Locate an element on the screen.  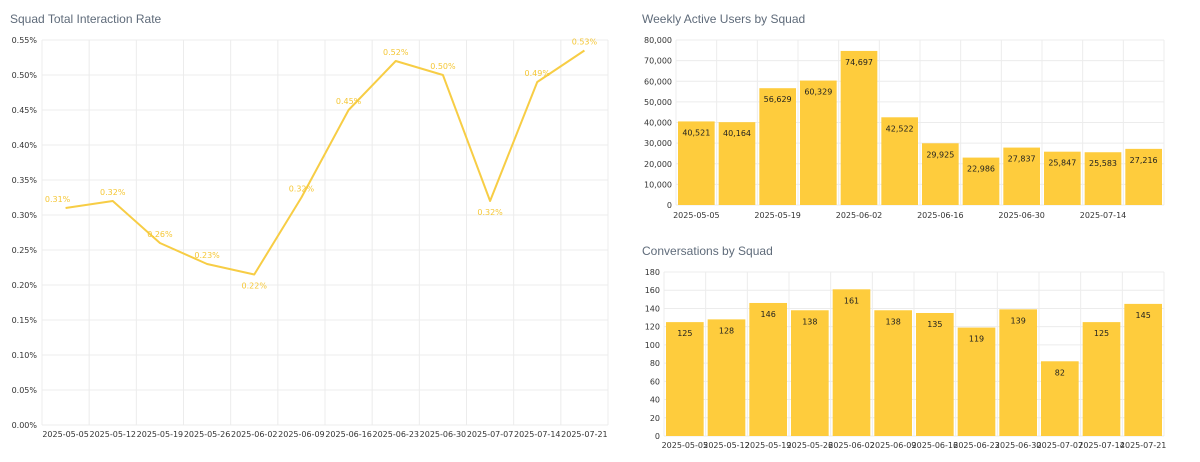
y-tick-label: 0.30% is located at coordinates (25, 215).